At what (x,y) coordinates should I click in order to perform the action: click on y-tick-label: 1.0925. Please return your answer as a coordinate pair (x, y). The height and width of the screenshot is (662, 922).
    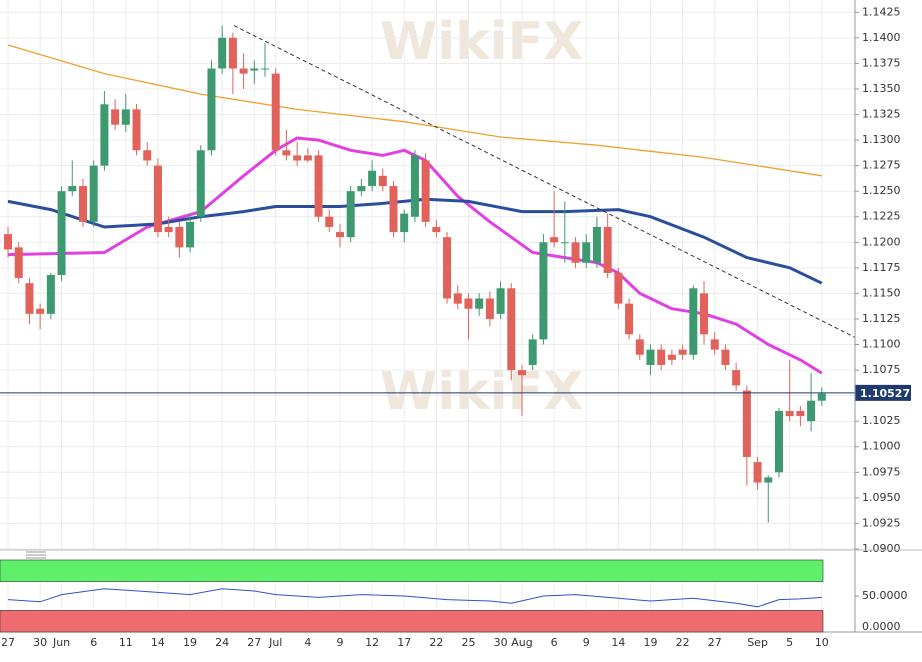
    Looking at the image, I should click on (881, 522).